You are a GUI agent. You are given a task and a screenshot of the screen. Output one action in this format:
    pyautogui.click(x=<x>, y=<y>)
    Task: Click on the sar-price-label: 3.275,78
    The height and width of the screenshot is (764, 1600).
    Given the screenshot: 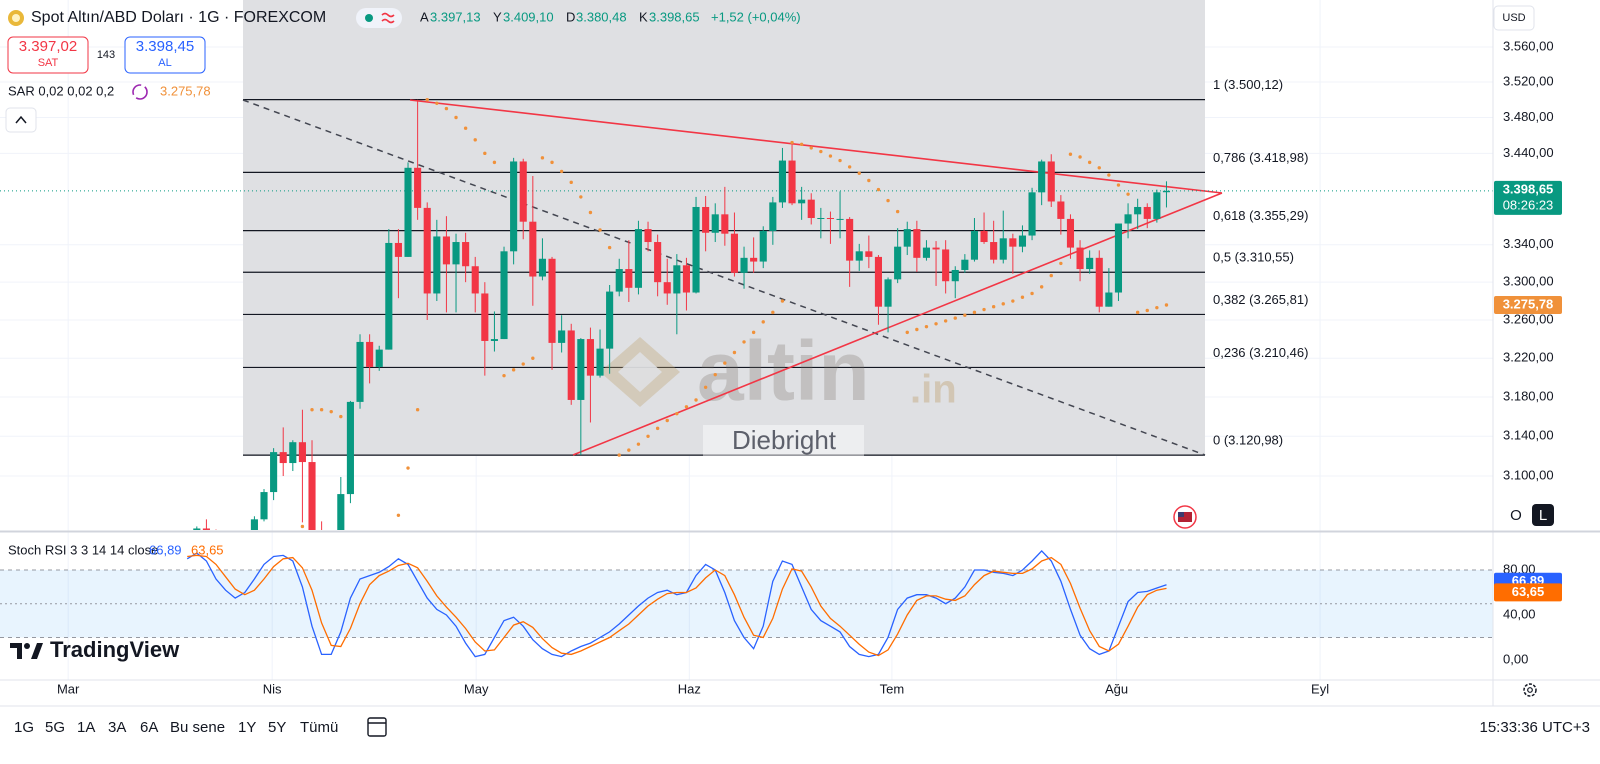 What is the action you would take?
    pyautogui.click(x=1528, y=303)
    